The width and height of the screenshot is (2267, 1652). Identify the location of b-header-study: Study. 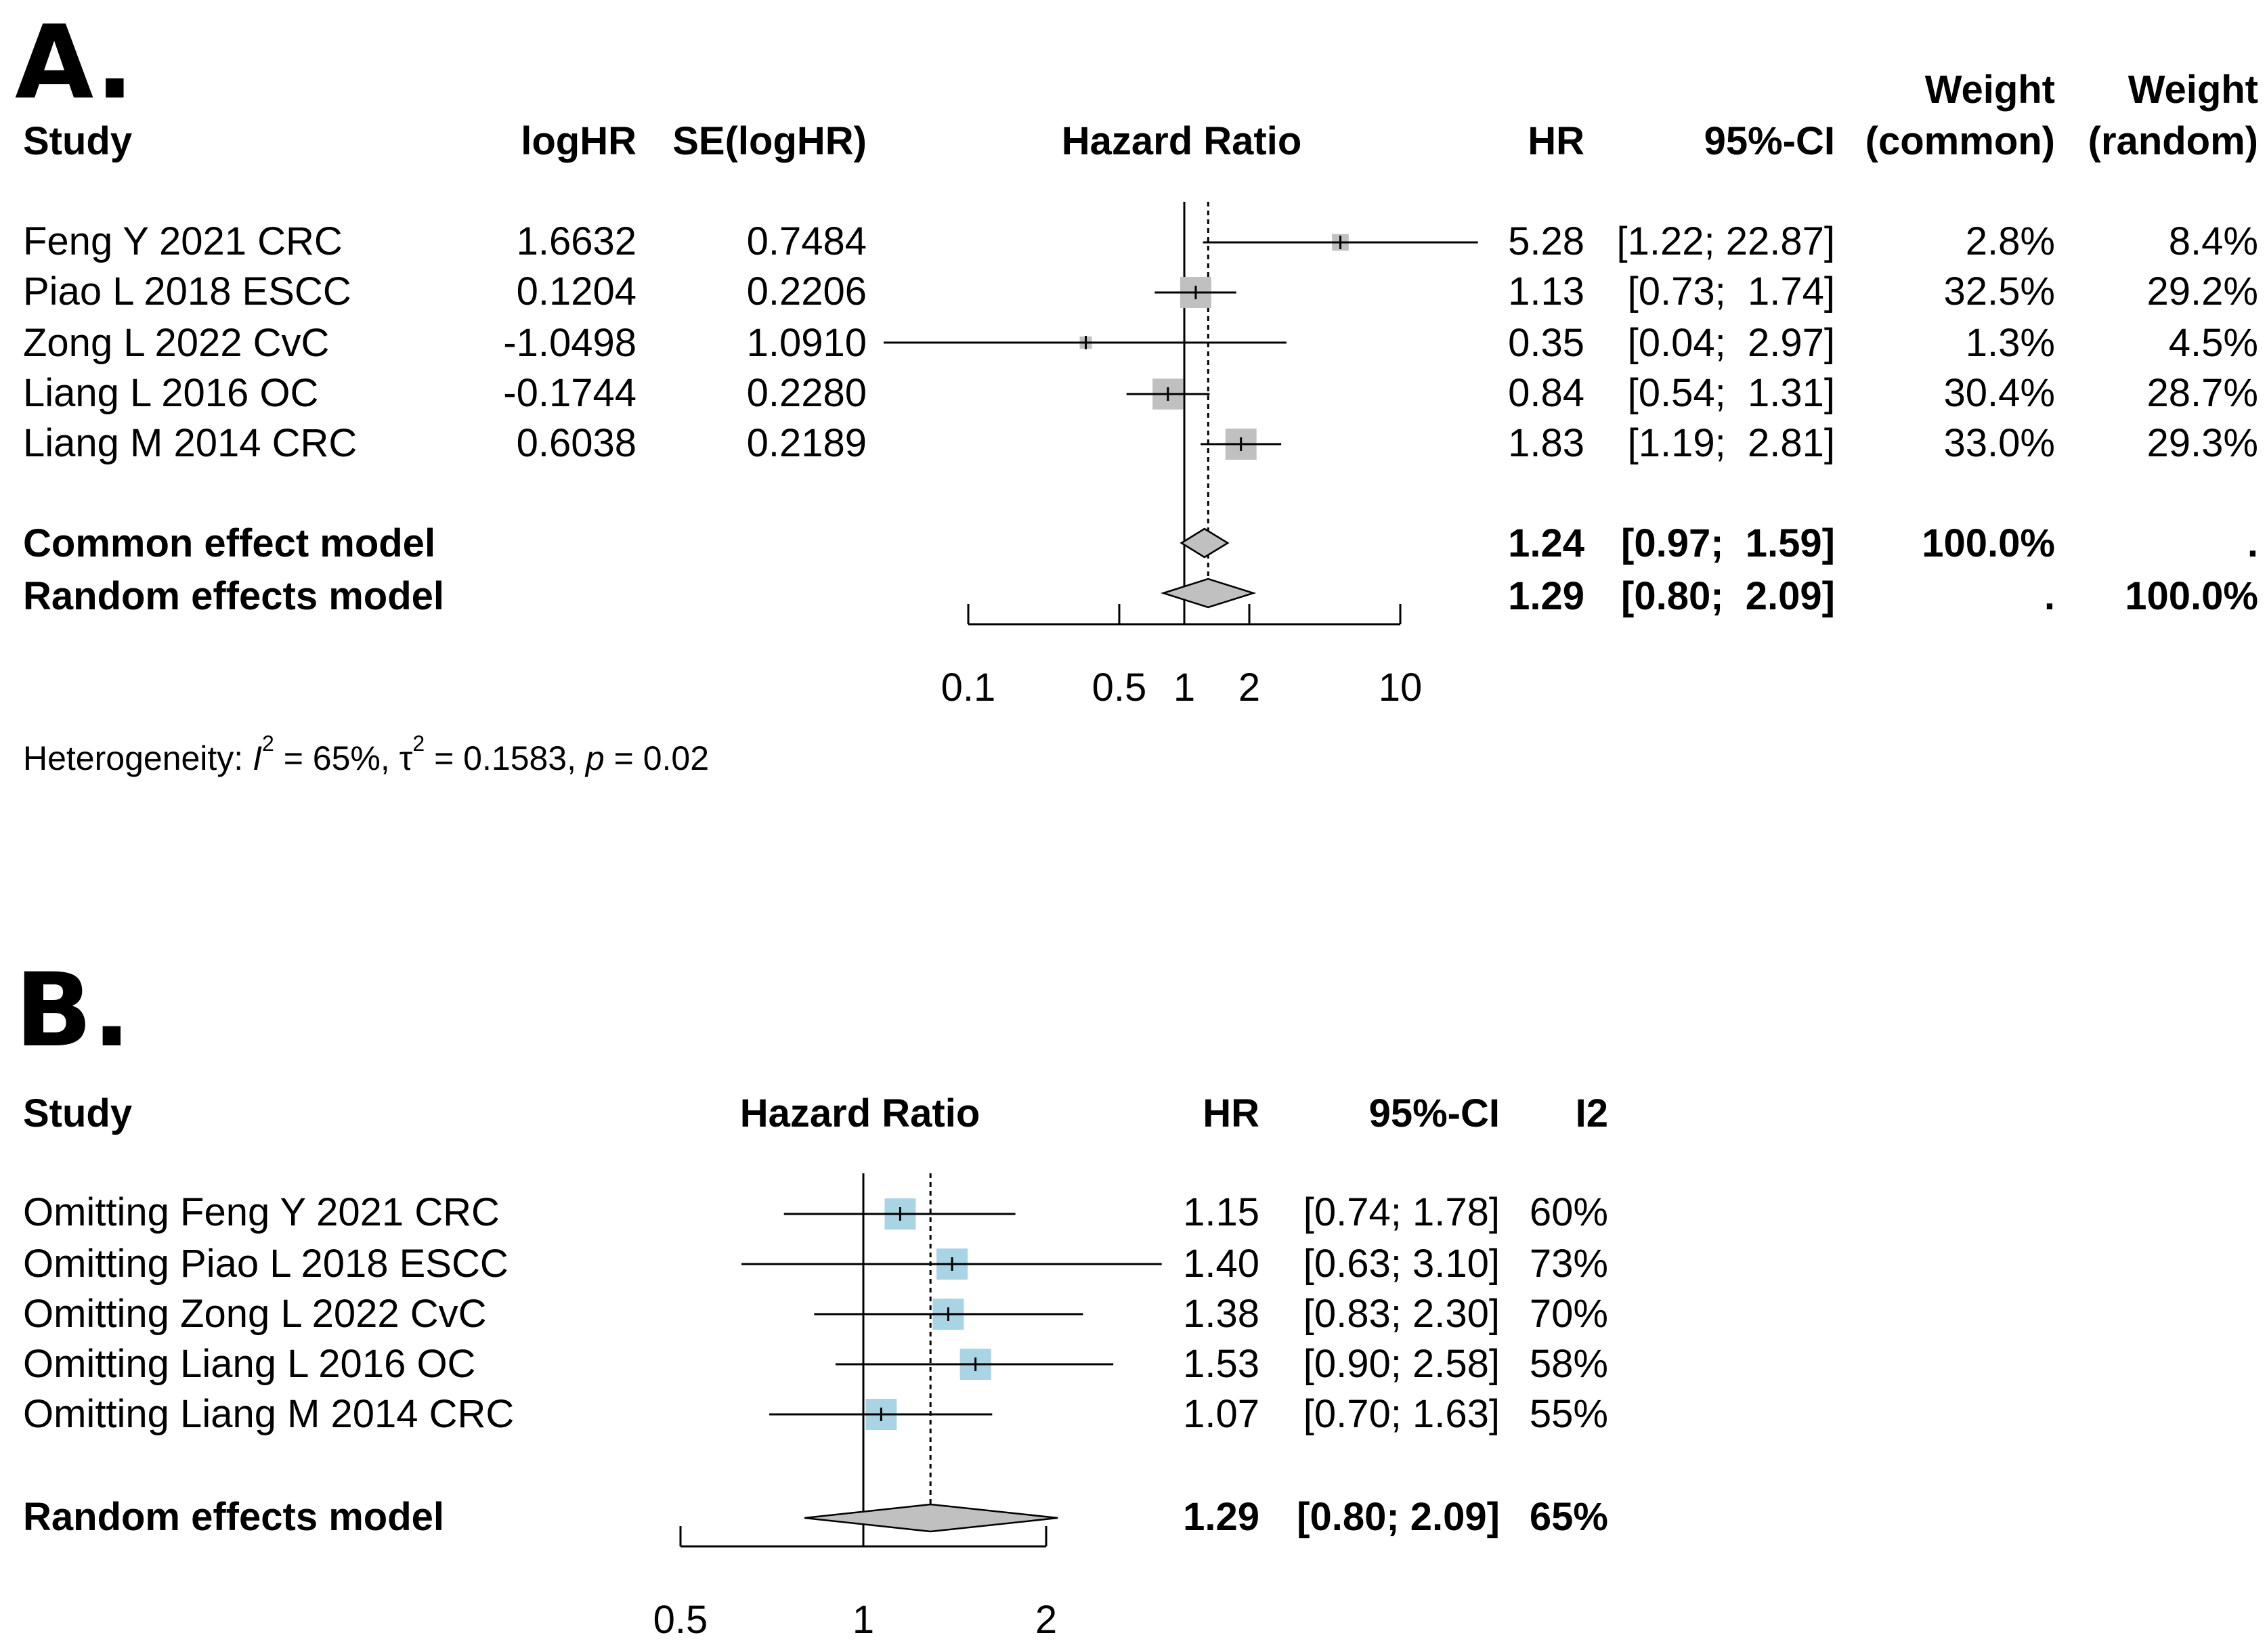
(78, 1113).